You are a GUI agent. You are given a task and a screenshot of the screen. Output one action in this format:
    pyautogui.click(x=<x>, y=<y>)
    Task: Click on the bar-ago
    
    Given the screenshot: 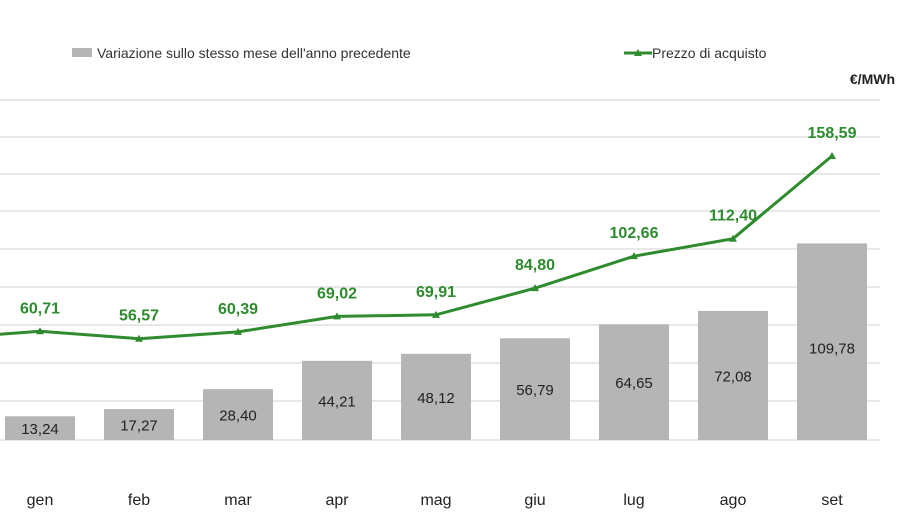 What is the action you would take?
    pyautogui.click(x=733, y=375)
    